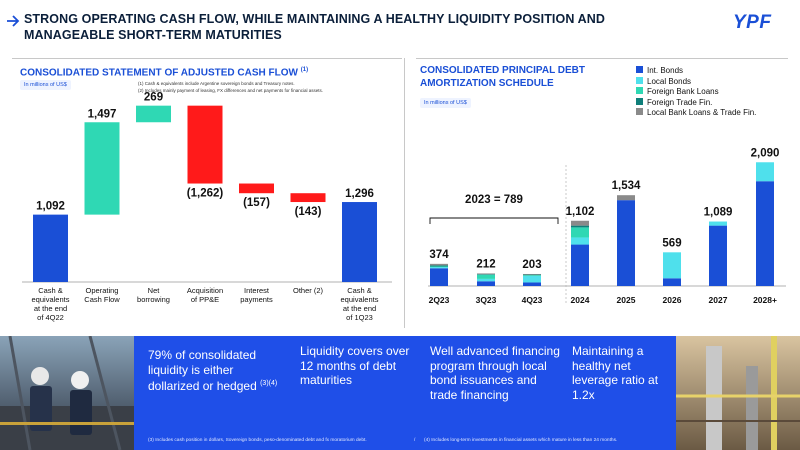 This screenshot has width=800, height=450. What do you see at coordinates (308, 212) in the screenshot?
I see `waterfall-value-label: (143)` at bounding box center [308, 212].